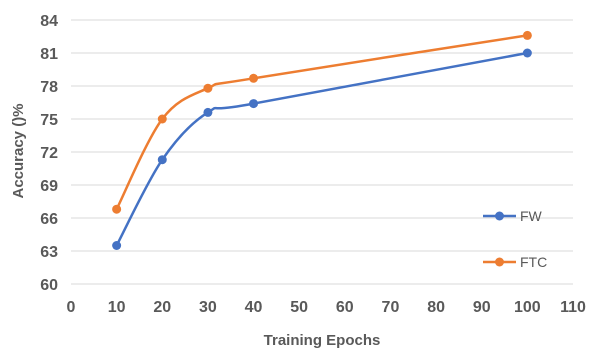  I want to click on legend-item-fw: FW, so click(513, 216).